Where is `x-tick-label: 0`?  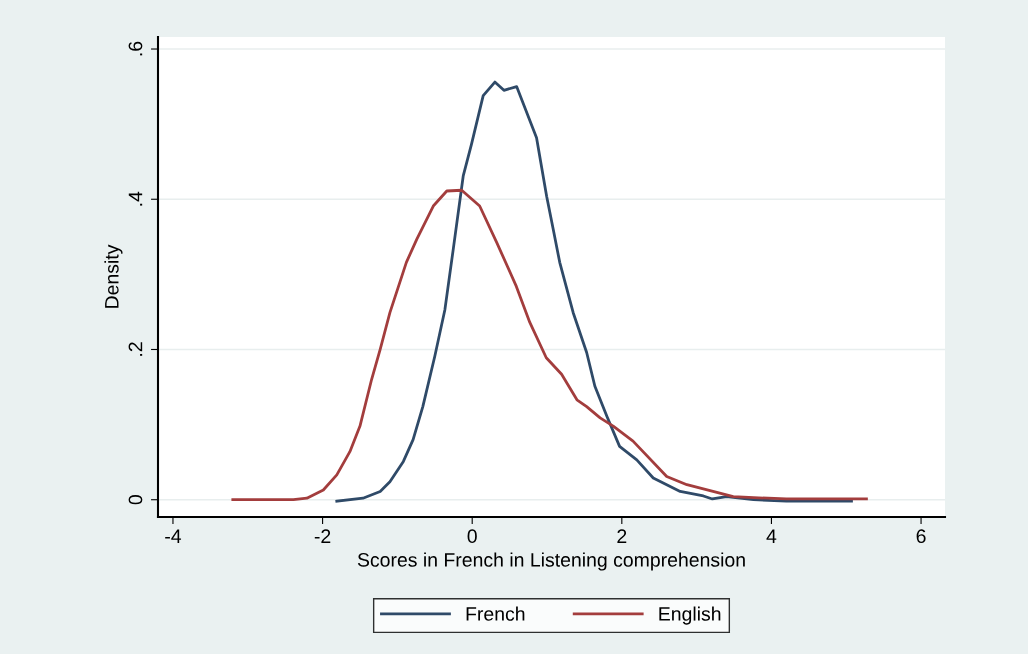
x-tick-label: 0 is located at coordinates (472, 536).